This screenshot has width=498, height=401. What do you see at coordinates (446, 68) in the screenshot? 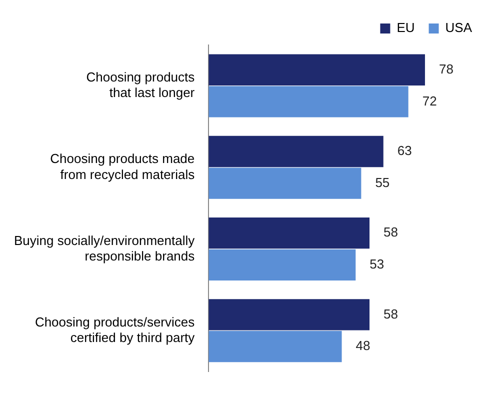
I see `data-label: 78` at bounding box center [446, 68].